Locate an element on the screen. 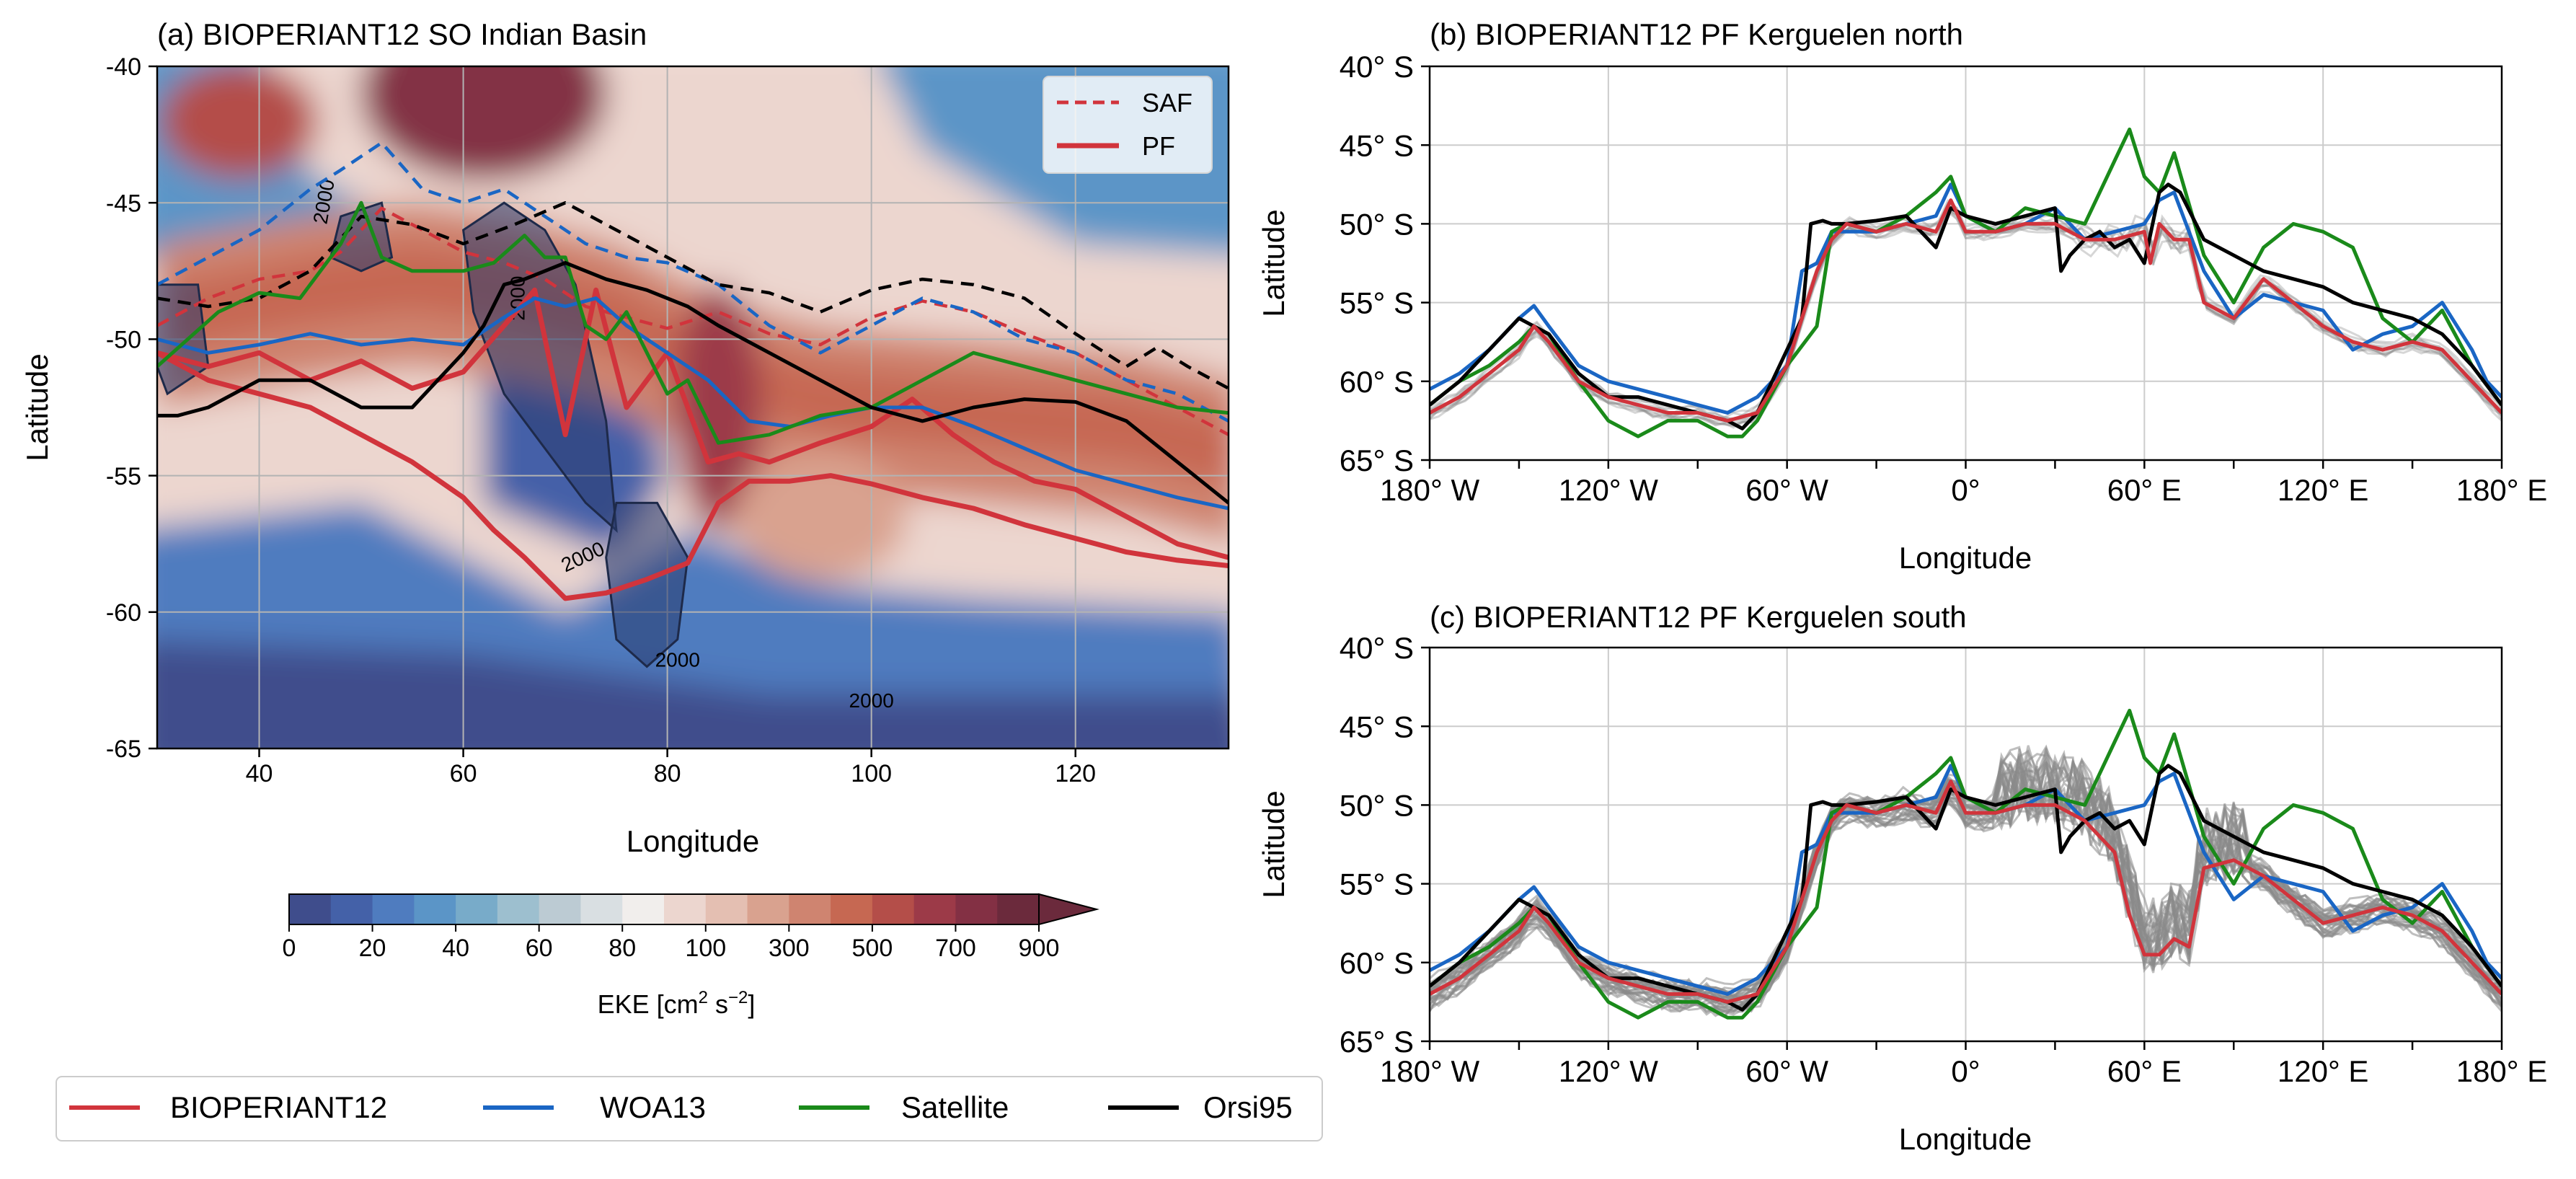  panel-b-lines is located at coordinates (1966, 282).